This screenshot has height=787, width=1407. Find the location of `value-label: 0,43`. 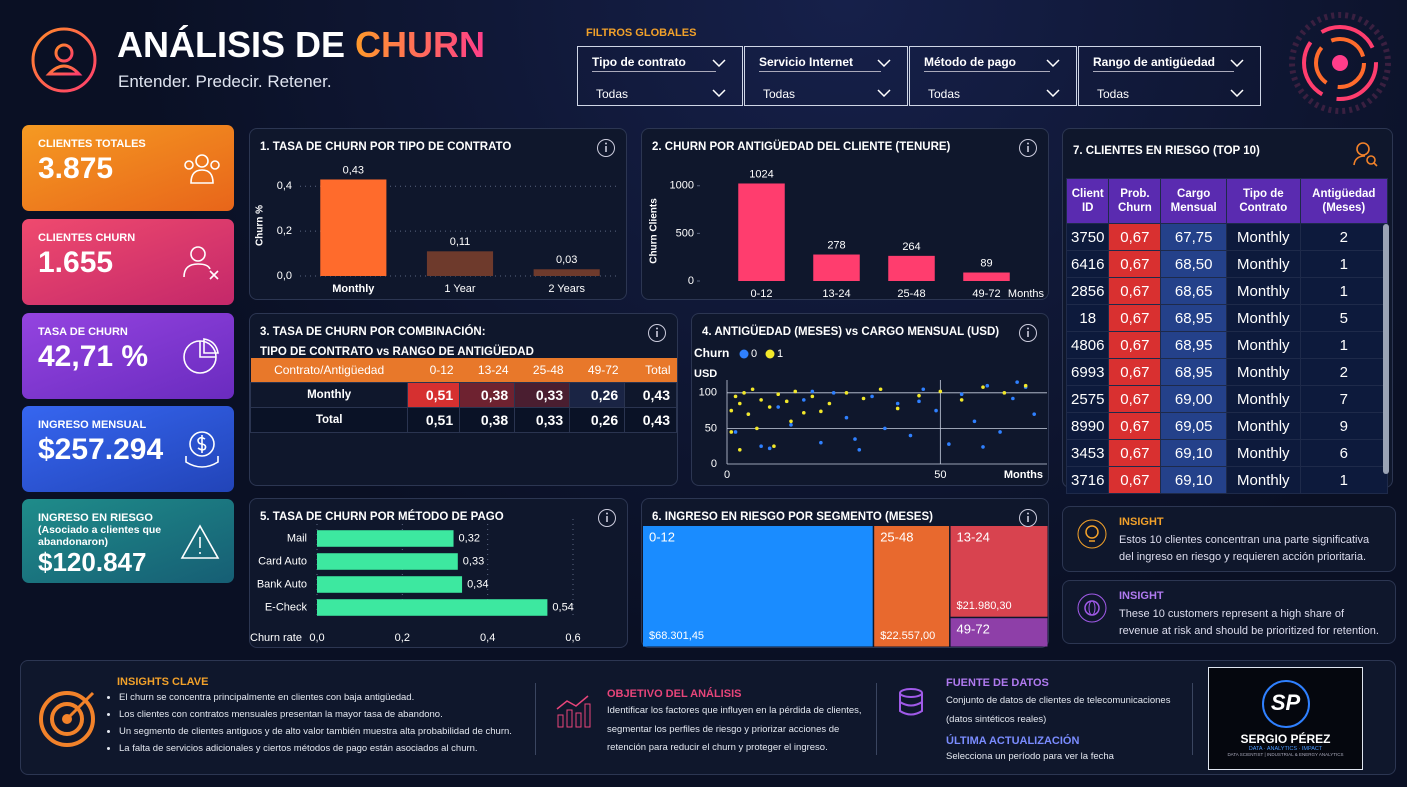

value-label: 0,43 is located at coordinates (353, 170).